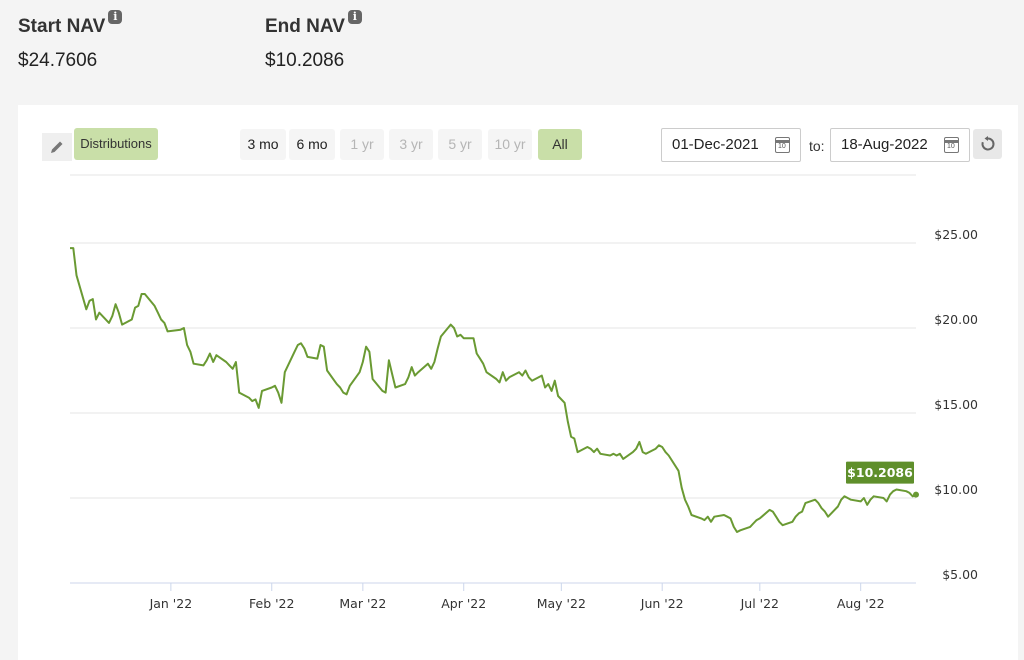 This screenshot has height=660, width=1024. I want to click on y-tick-label: $10.00, so click(956, 489).